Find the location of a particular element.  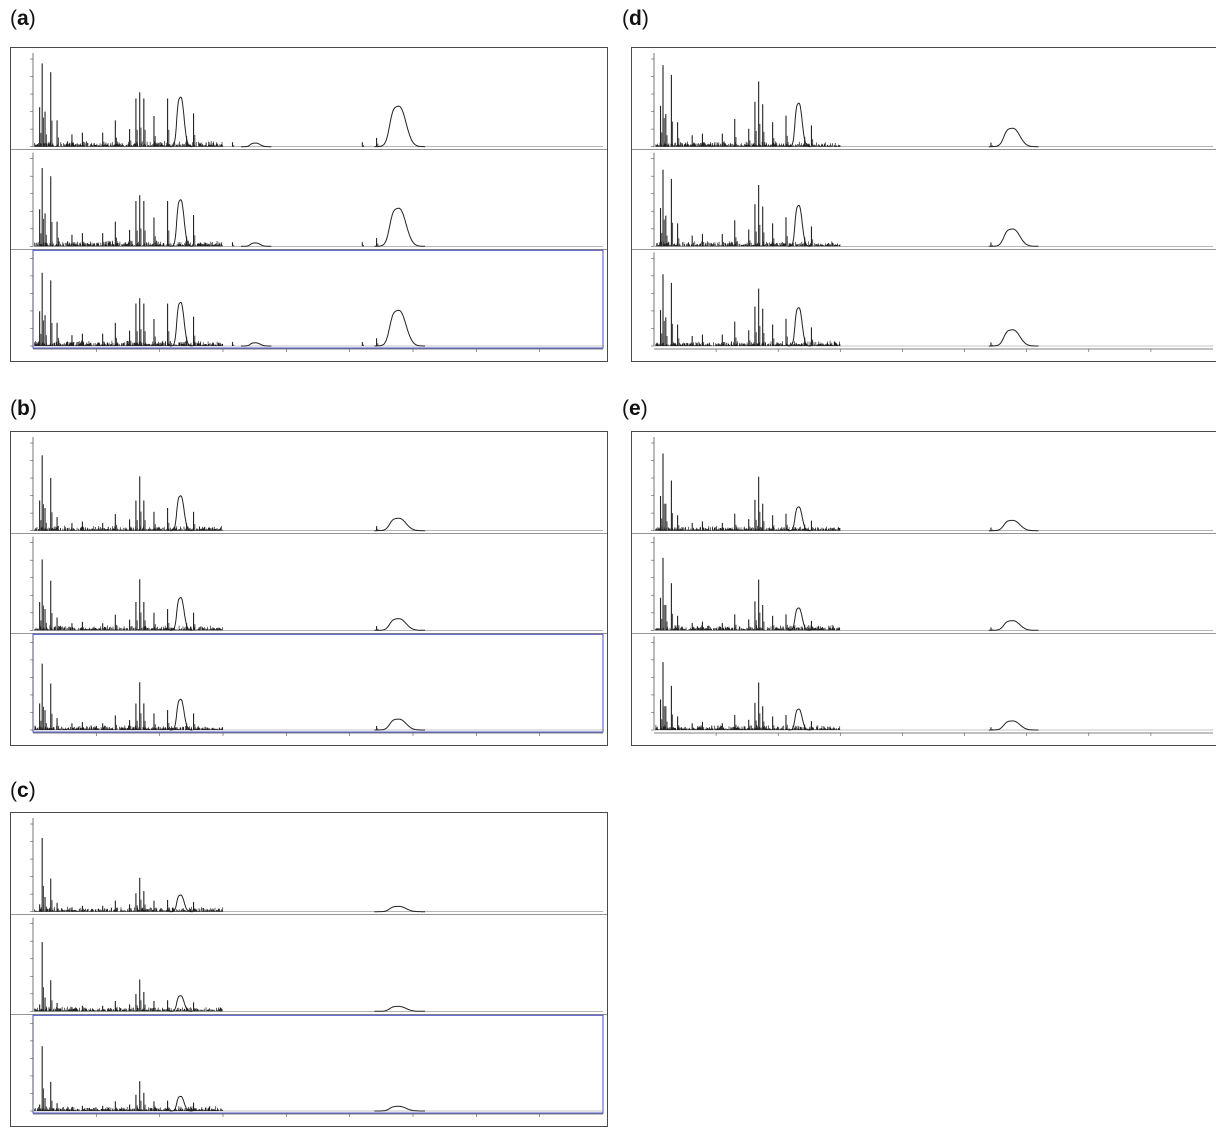

spectrum-panel-b is located at coordinates (309, 588).